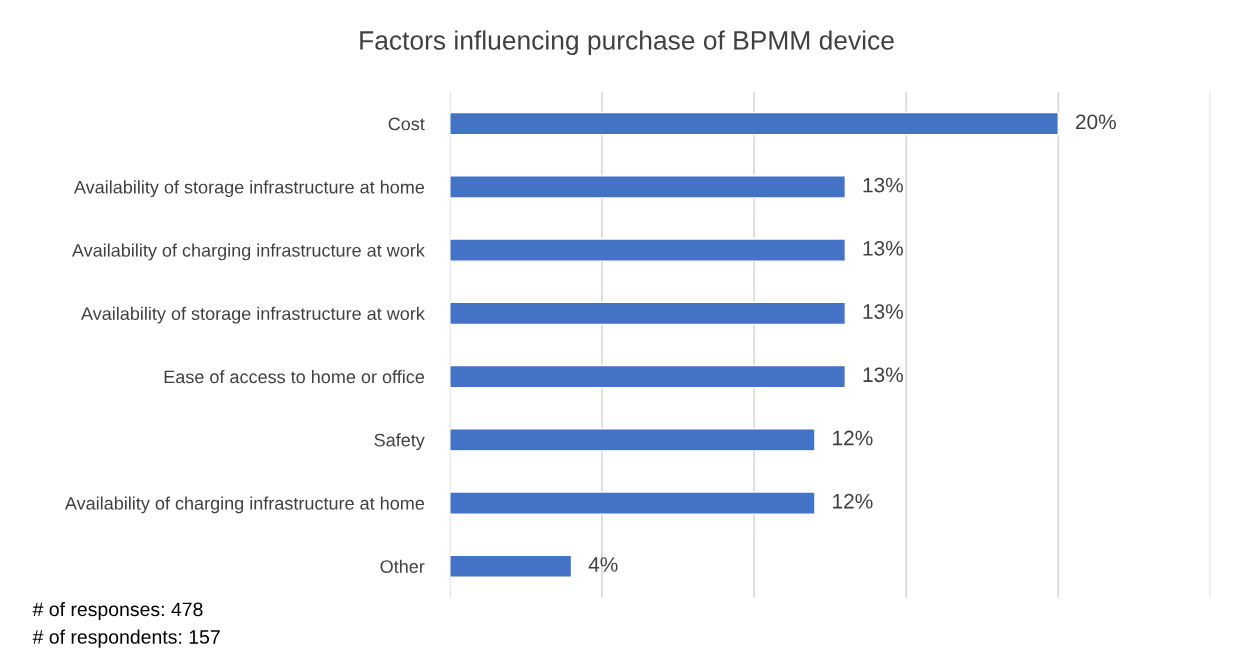 The width and height of the screenshot is (1253, 657). Describe the element at coordinates (1096, 122) in the screenshot. I see `data-label: 20%` at that location.